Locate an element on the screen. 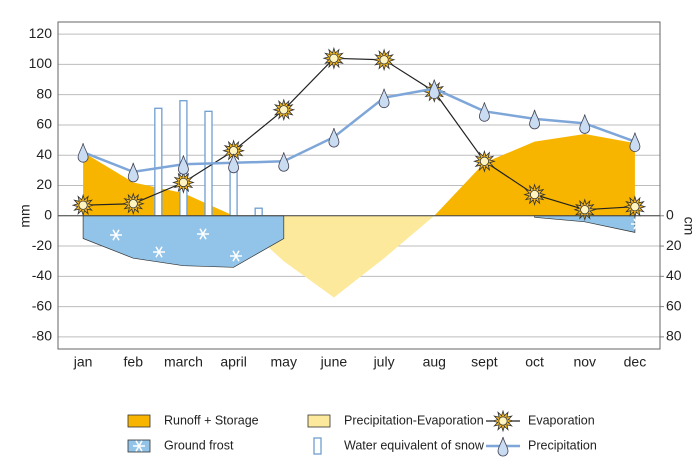 The width and height of the screenshot is (696, 469). area is located at coordinates (359, 175).